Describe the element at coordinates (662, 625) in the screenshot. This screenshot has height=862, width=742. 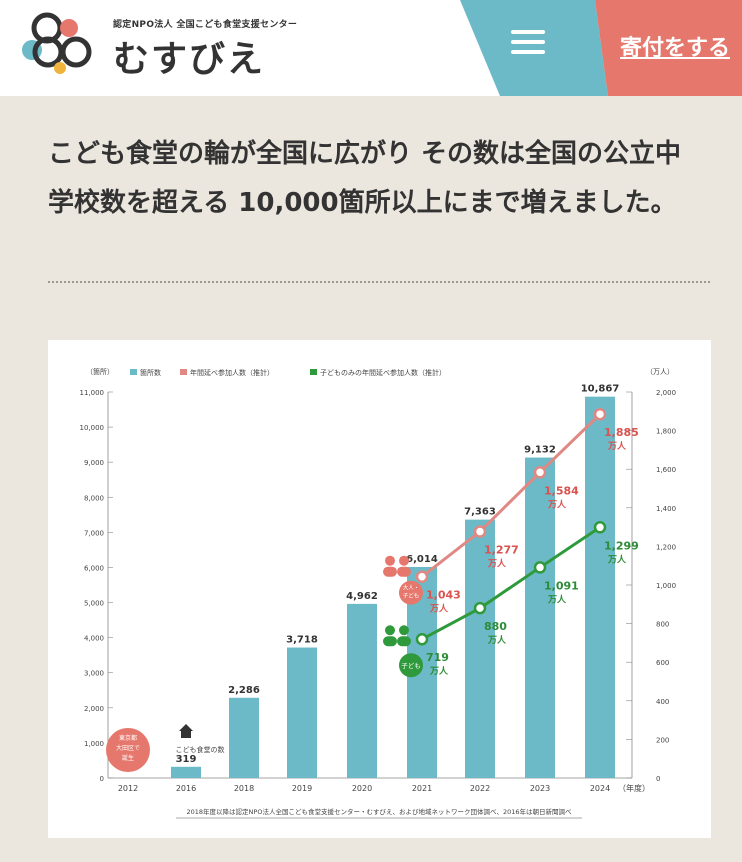
I see `right-tick-label: 800` at that location.